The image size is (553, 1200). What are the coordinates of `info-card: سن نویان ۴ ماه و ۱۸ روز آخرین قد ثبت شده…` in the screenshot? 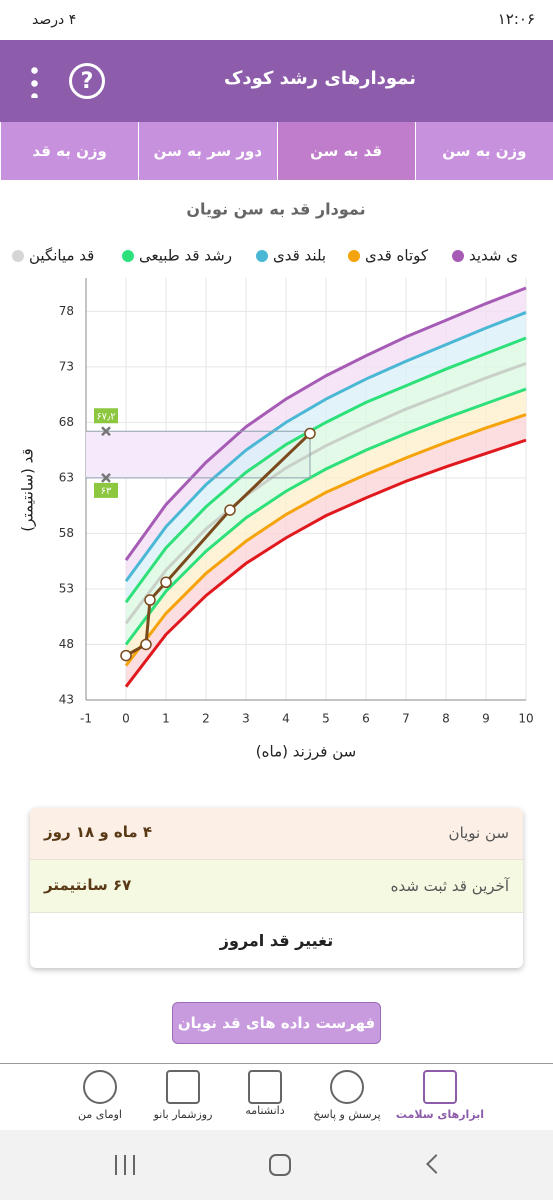 It's located at (276, 888).